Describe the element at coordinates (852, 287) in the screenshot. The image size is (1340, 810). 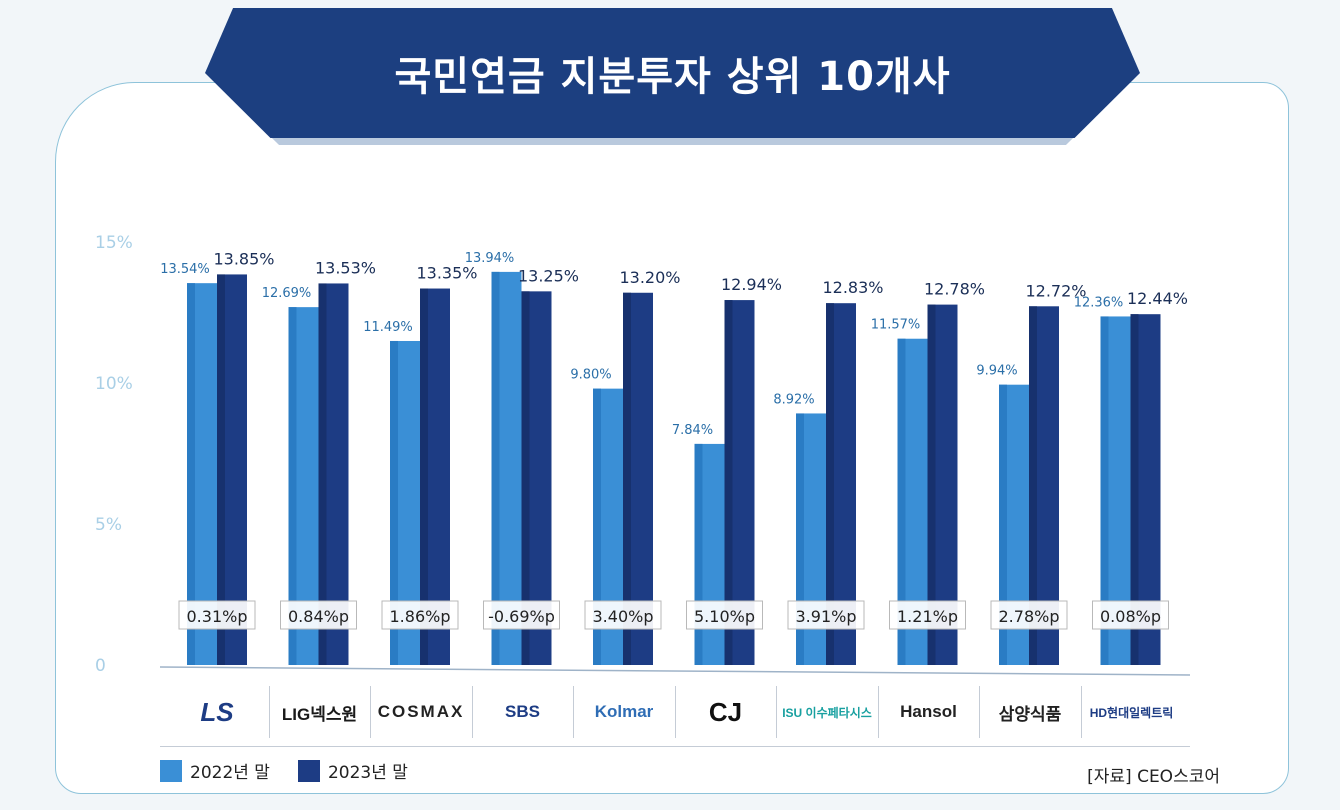
I see `data-label-2023: 12.83%` at that location.